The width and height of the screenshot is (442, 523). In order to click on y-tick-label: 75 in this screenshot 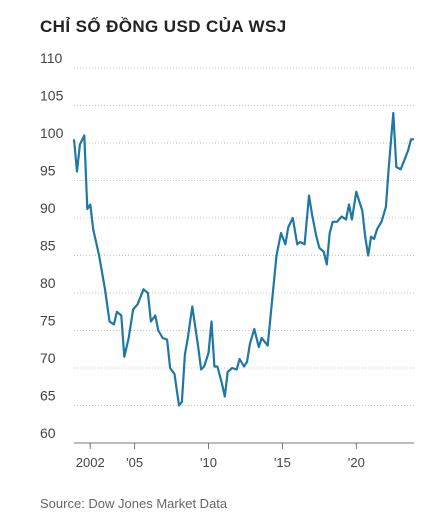, I will do `click(48, 321)`.